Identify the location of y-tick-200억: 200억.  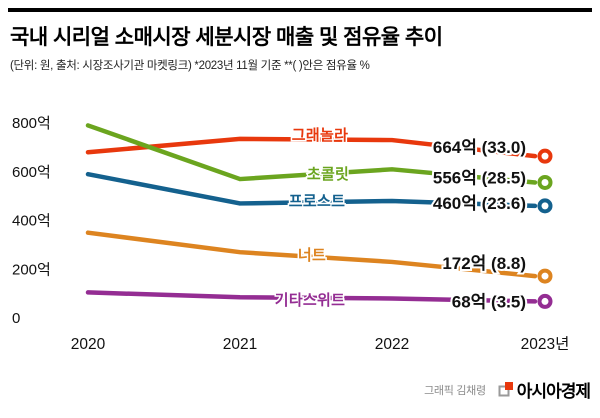
(31, 269).